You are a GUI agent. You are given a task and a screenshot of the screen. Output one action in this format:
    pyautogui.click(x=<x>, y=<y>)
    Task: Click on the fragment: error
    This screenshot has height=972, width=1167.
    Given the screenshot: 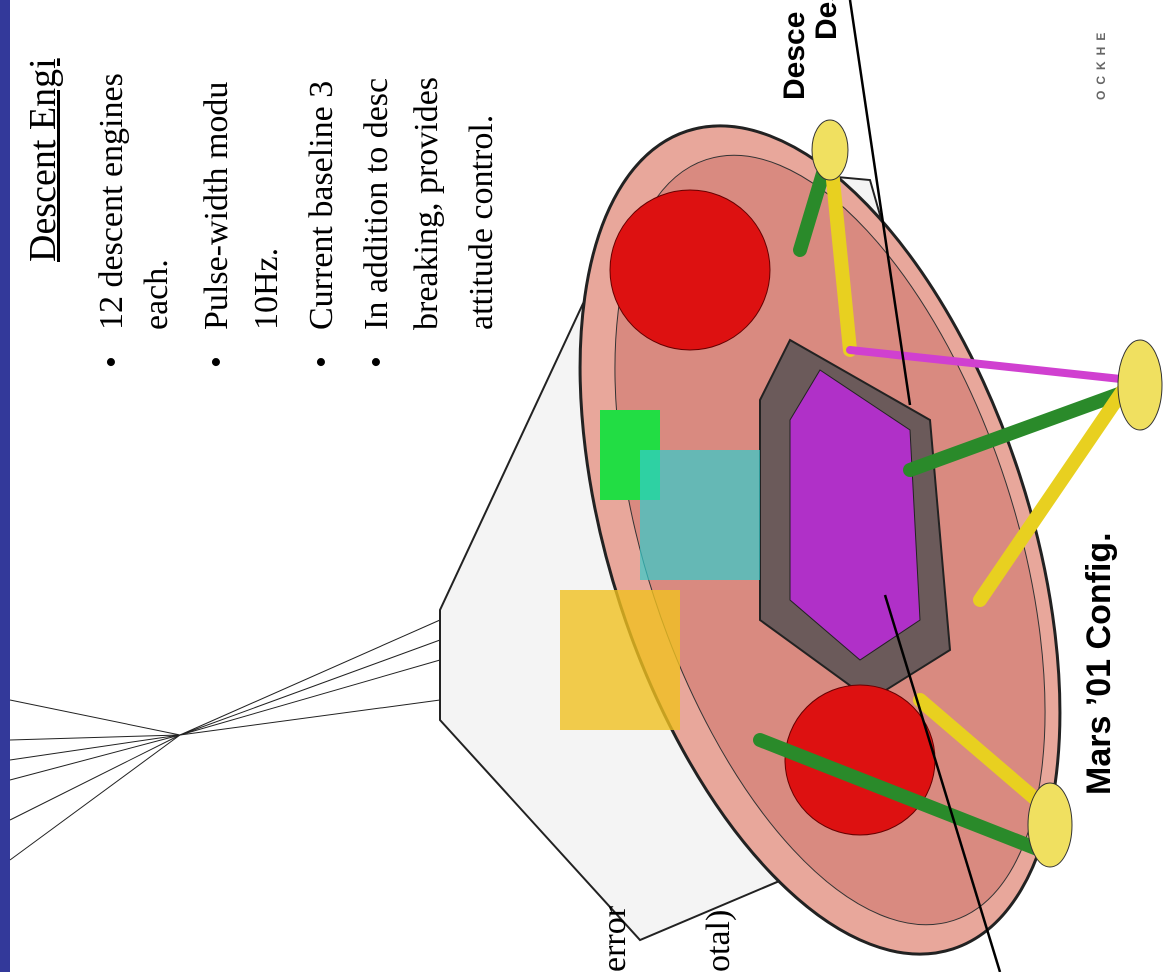 What is the action you would take?
    pyautogui.click(x=614, y=938)
    